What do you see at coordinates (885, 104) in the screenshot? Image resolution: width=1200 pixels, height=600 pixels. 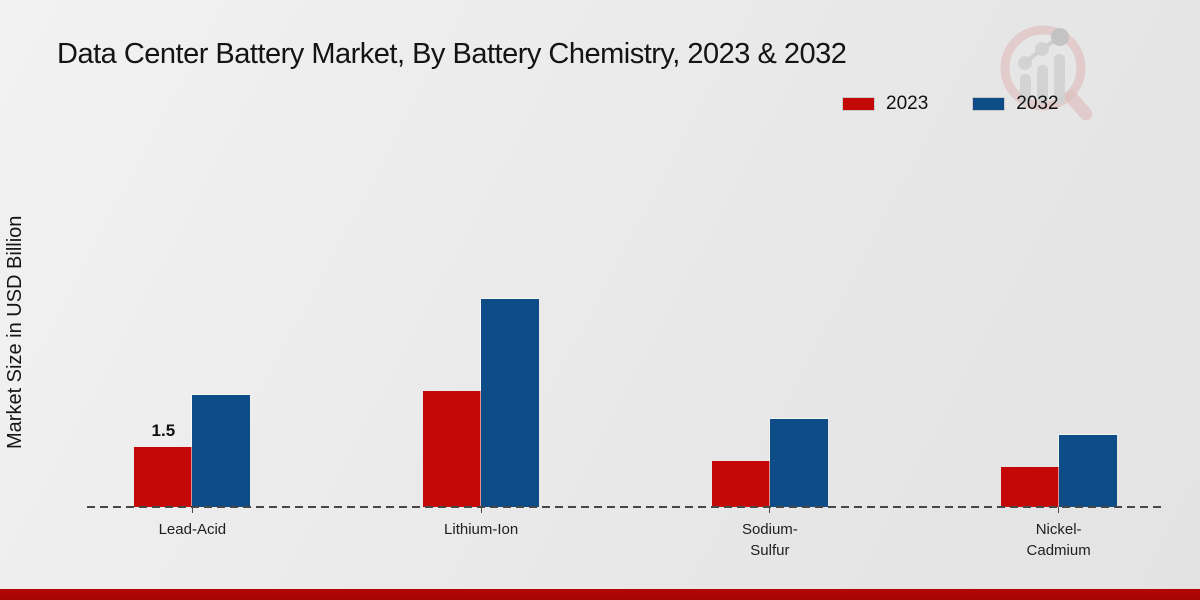 I see `legend-item-2023: 2023` at bounding box center [885, 104].